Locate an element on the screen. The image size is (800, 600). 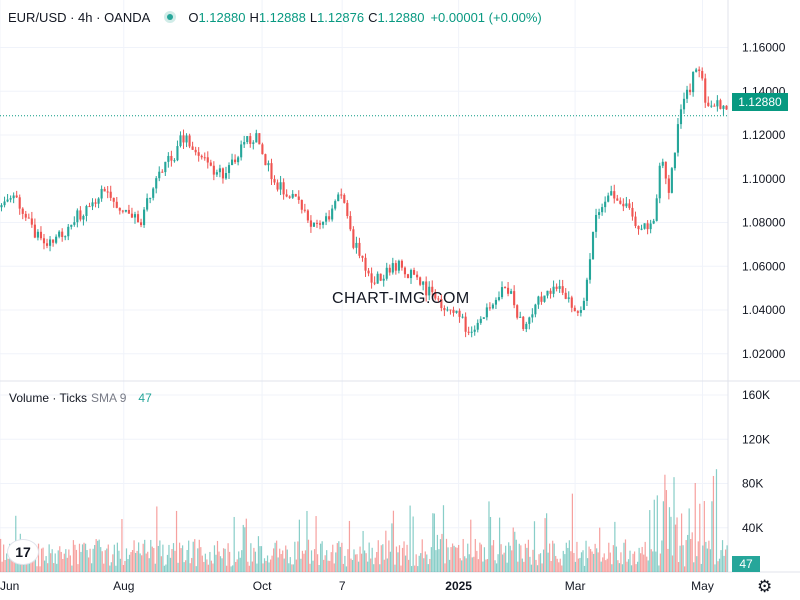
tradingview-logo: 17 is located at coordinates (23, 552).